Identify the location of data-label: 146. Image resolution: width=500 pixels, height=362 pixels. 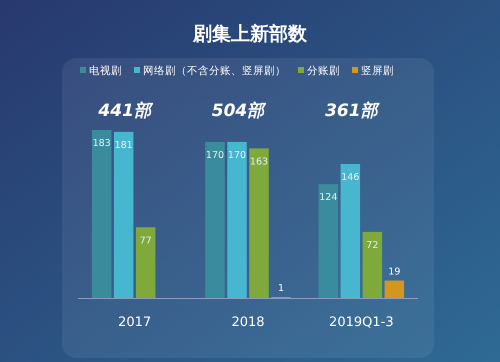
(350, 177).